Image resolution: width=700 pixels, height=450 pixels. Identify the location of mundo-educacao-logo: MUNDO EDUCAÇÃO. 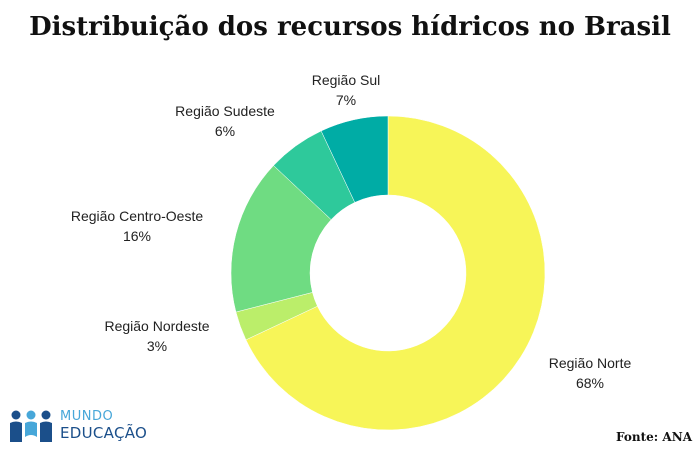
(77, 426).